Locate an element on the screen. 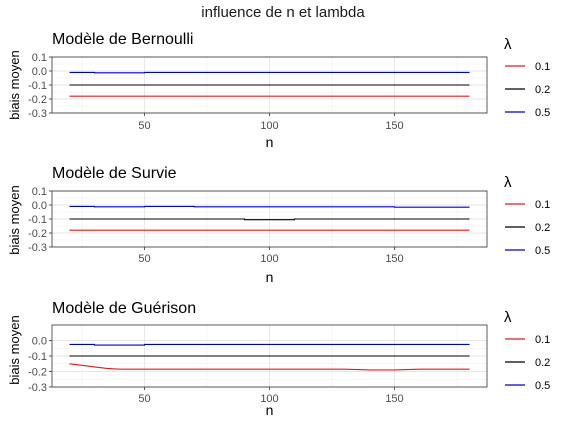 The image size is (566, 428). panel-title: Modèle de Survie is located at coordinates (114, 173).